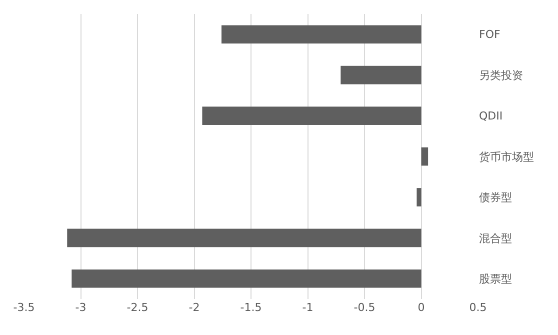 The image size is (558, 335). Describe the element at coordinates (491, 116) in the screenshot. I see `y-tick-label: QDII` at that location.